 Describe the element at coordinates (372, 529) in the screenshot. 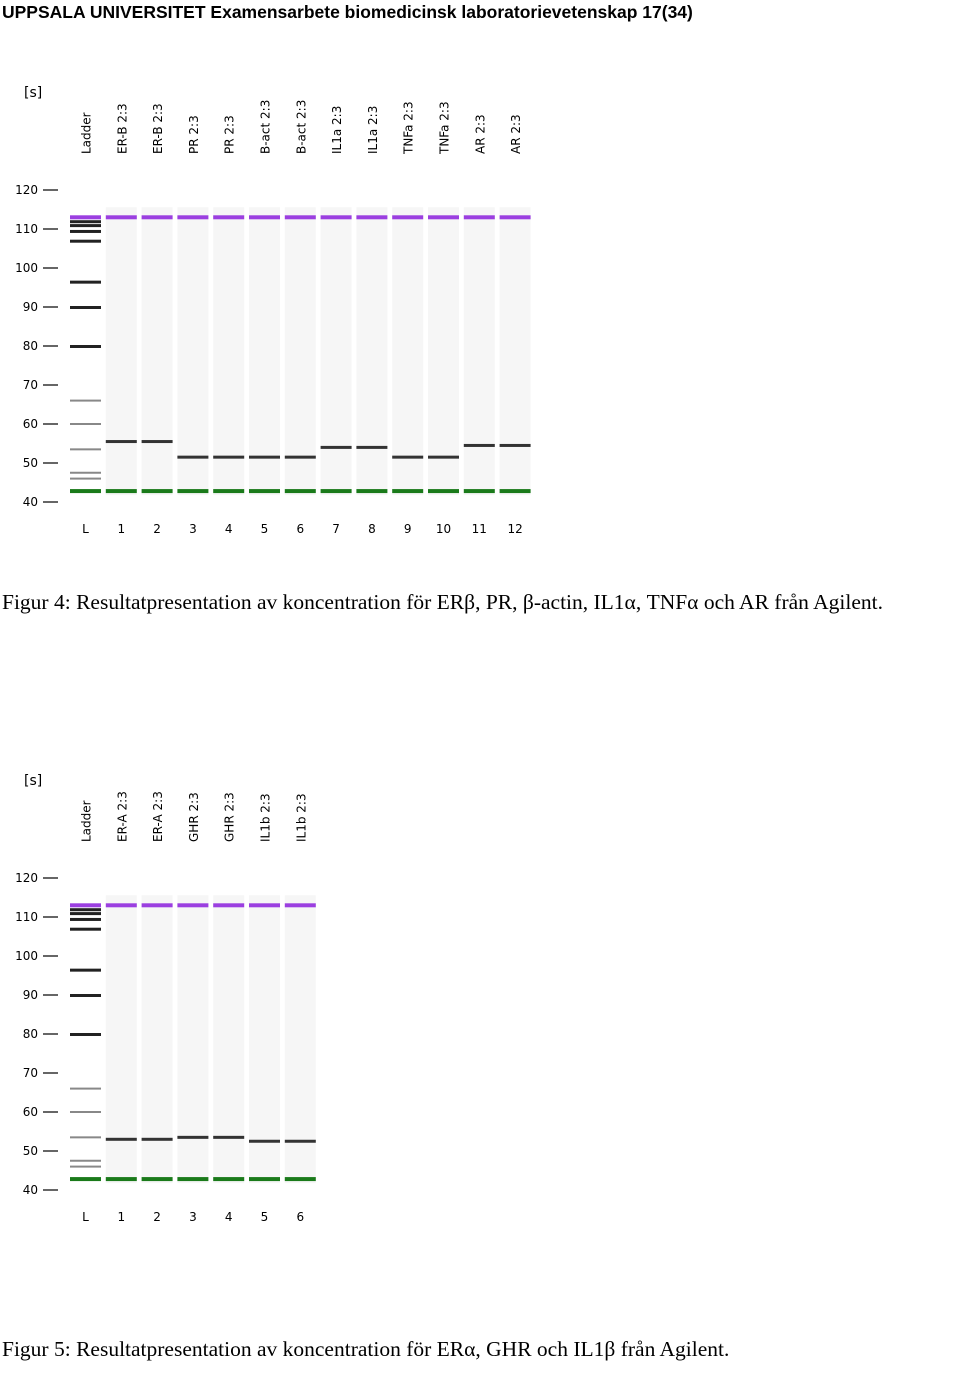

I see `lane-number: 8` at that location.